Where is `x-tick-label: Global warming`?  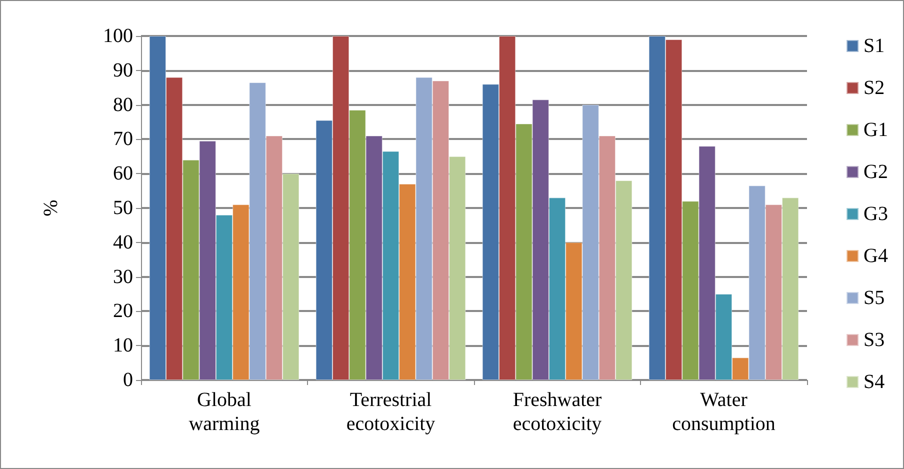
x-tick-label: Global warming is located at coordinates (224, 412).